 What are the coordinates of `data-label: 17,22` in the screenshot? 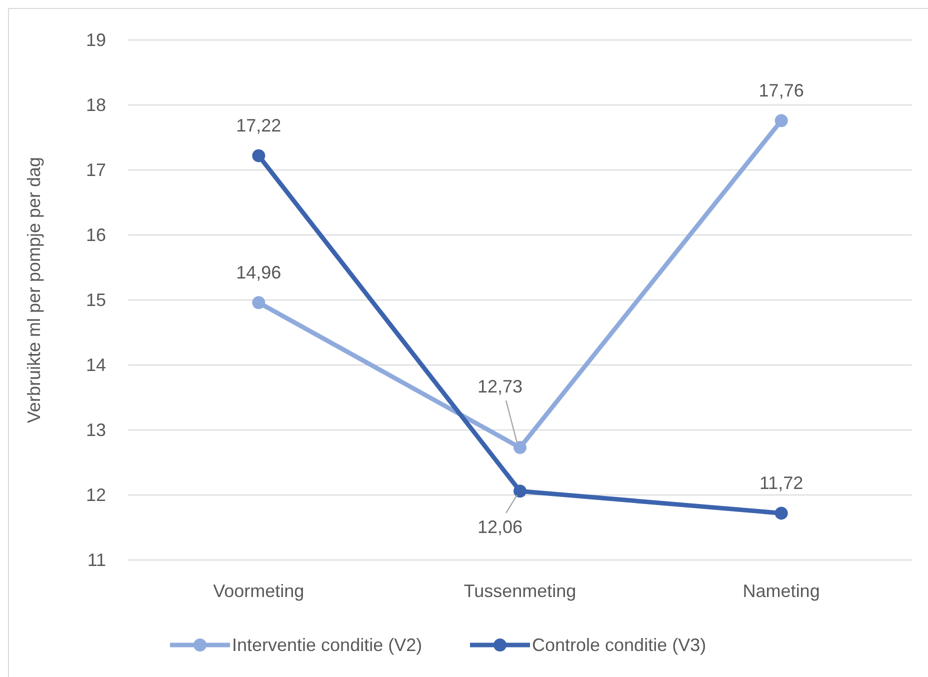 It's located at (259, 126).